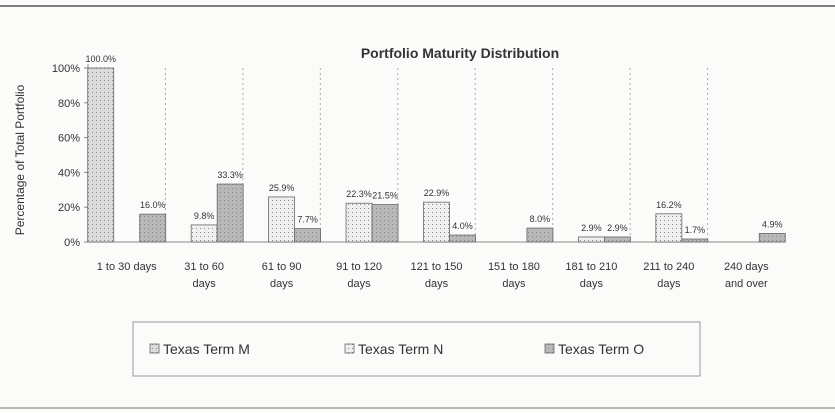 This screenshot has width=835, height=413. What do you see at coordinates (359, 275) in the screenshot?
I see `x-tick-label: 91 to 120 days` at bounding box center [359, 275].